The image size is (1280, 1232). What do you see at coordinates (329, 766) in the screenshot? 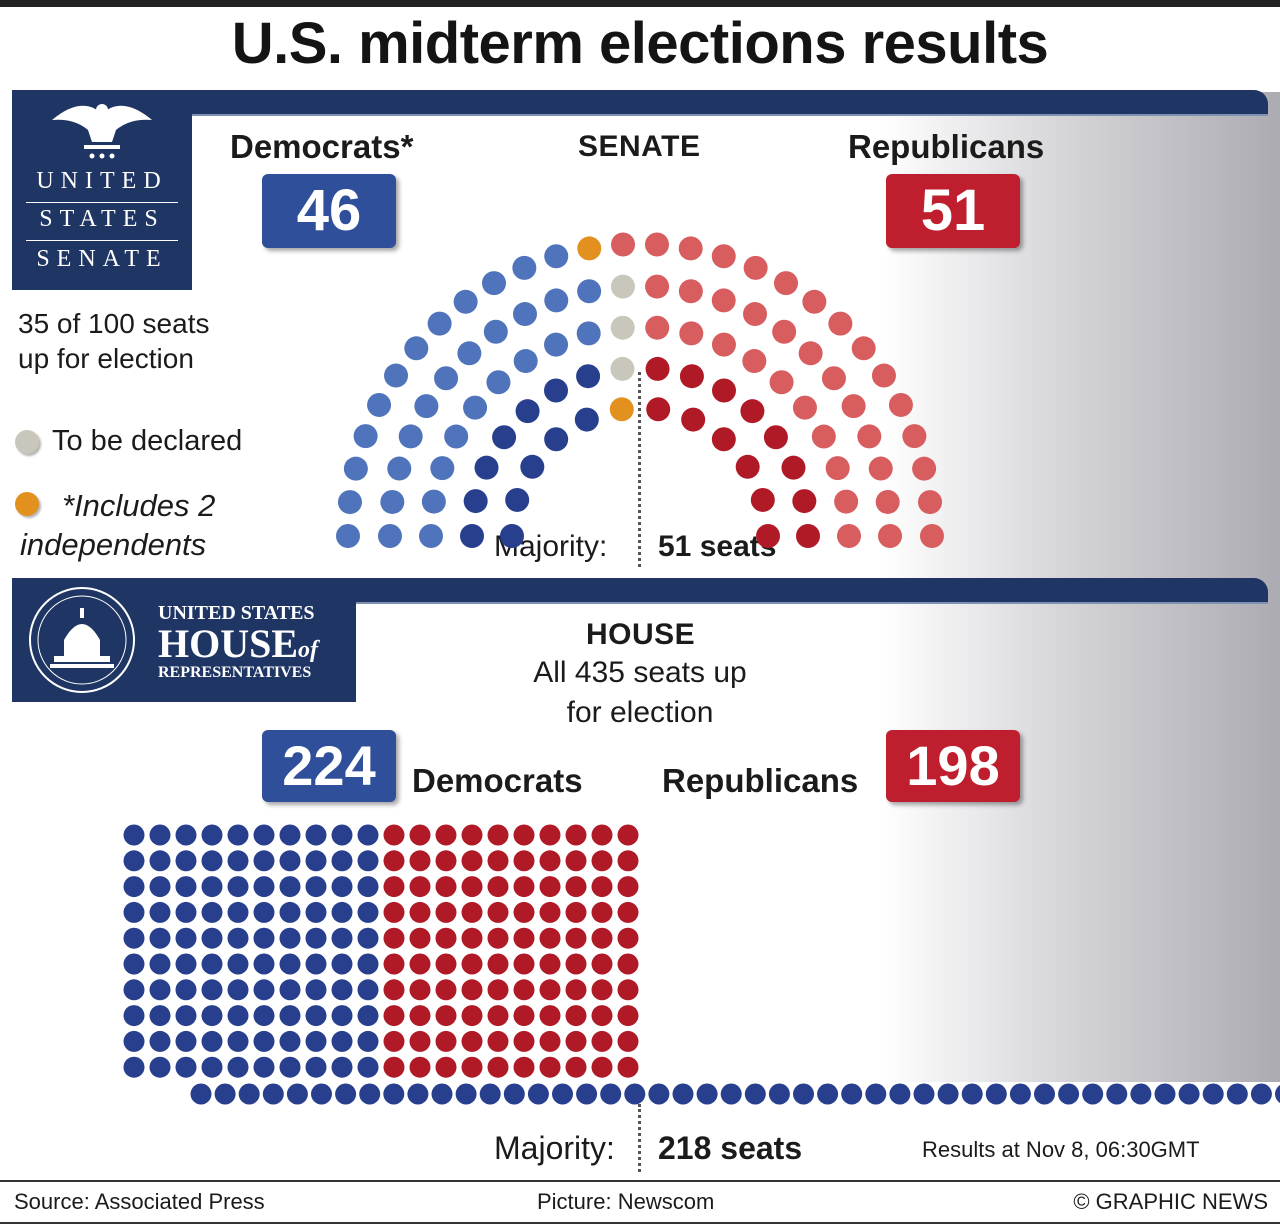
I see `house-dem-count: 224` at bounding box center [329, 766].